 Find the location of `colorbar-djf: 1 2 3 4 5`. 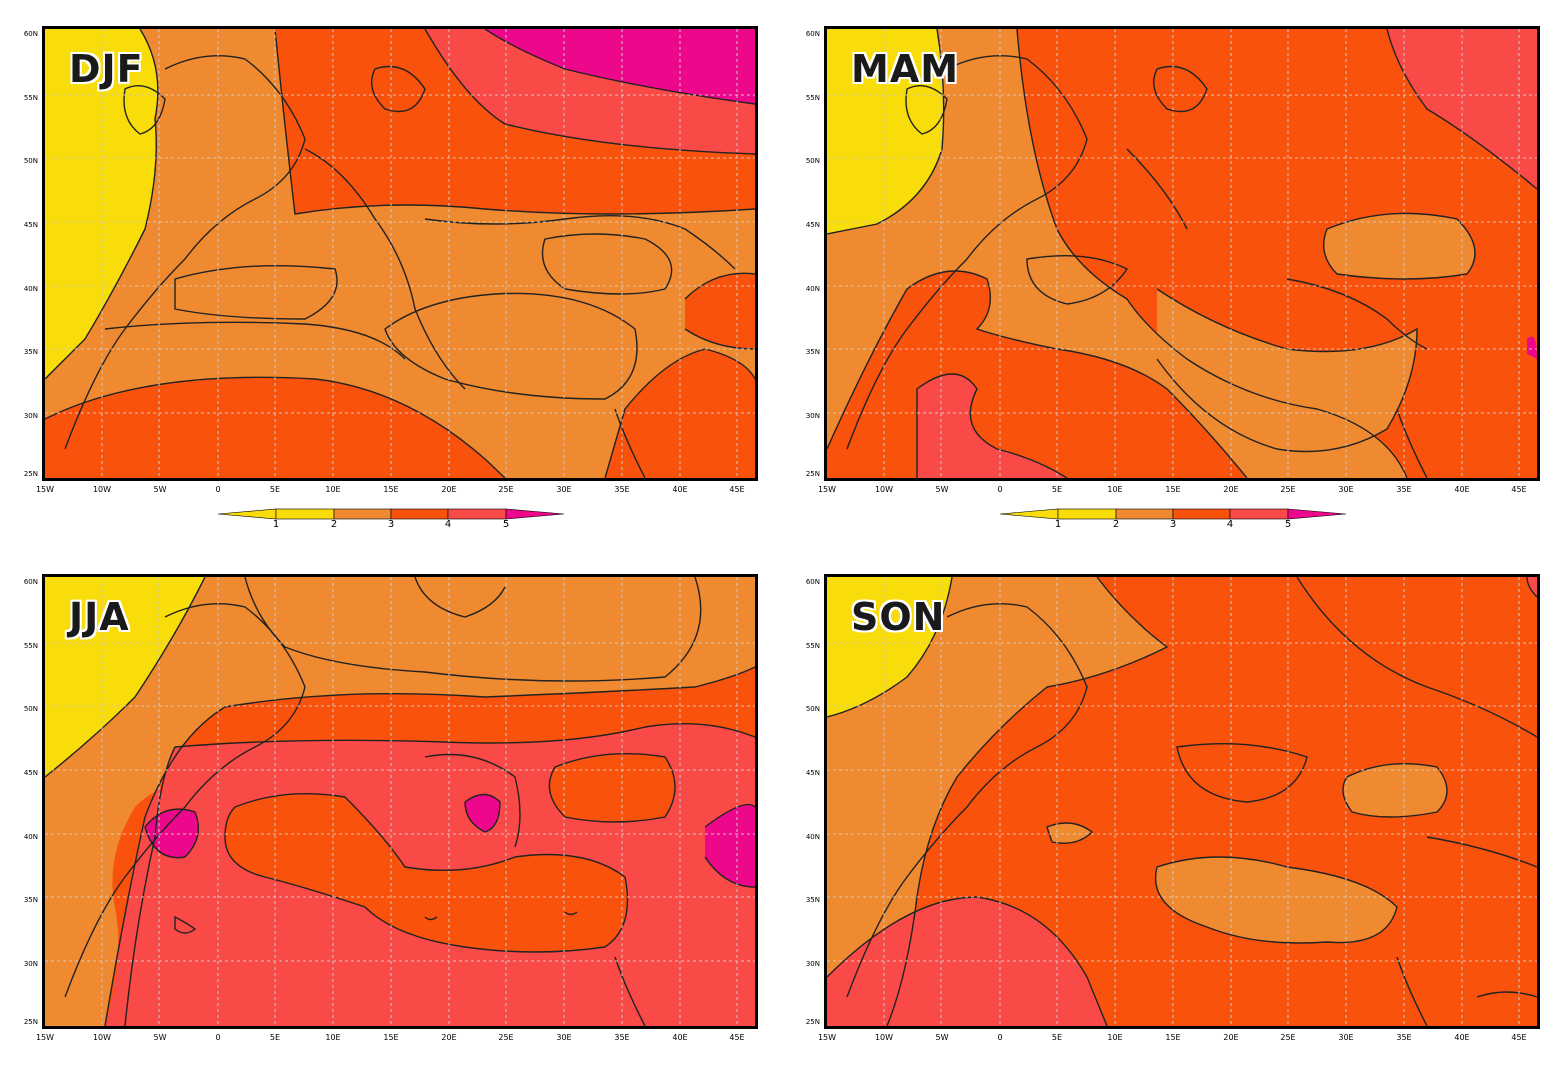

colorbar-djf: 1 2 3 4 5 is located at coordinates (391, 519).